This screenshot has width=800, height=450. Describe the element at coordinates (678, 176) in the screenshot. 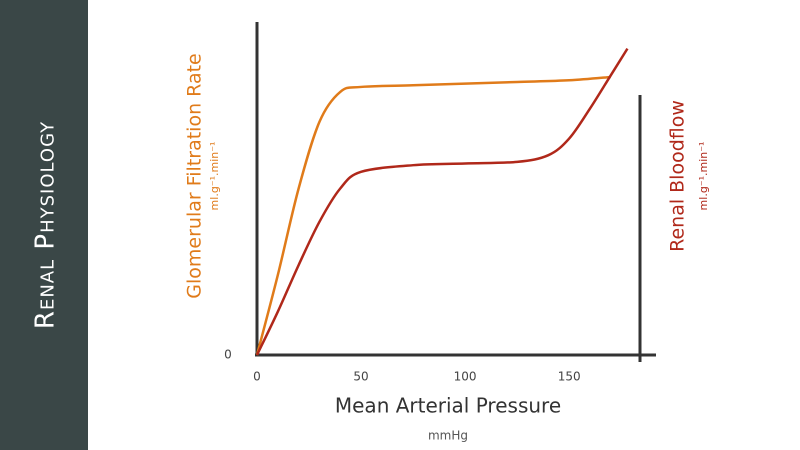

I see `y2-axis-label: Renal Bloodflow` at that location.